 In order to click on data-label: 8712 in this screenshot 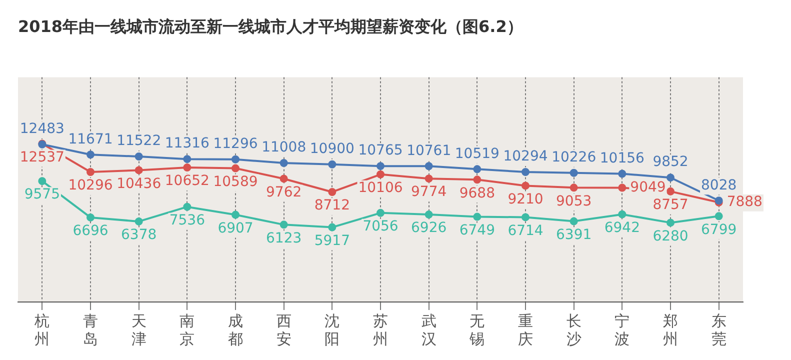, I will do `click(332, 206)`.